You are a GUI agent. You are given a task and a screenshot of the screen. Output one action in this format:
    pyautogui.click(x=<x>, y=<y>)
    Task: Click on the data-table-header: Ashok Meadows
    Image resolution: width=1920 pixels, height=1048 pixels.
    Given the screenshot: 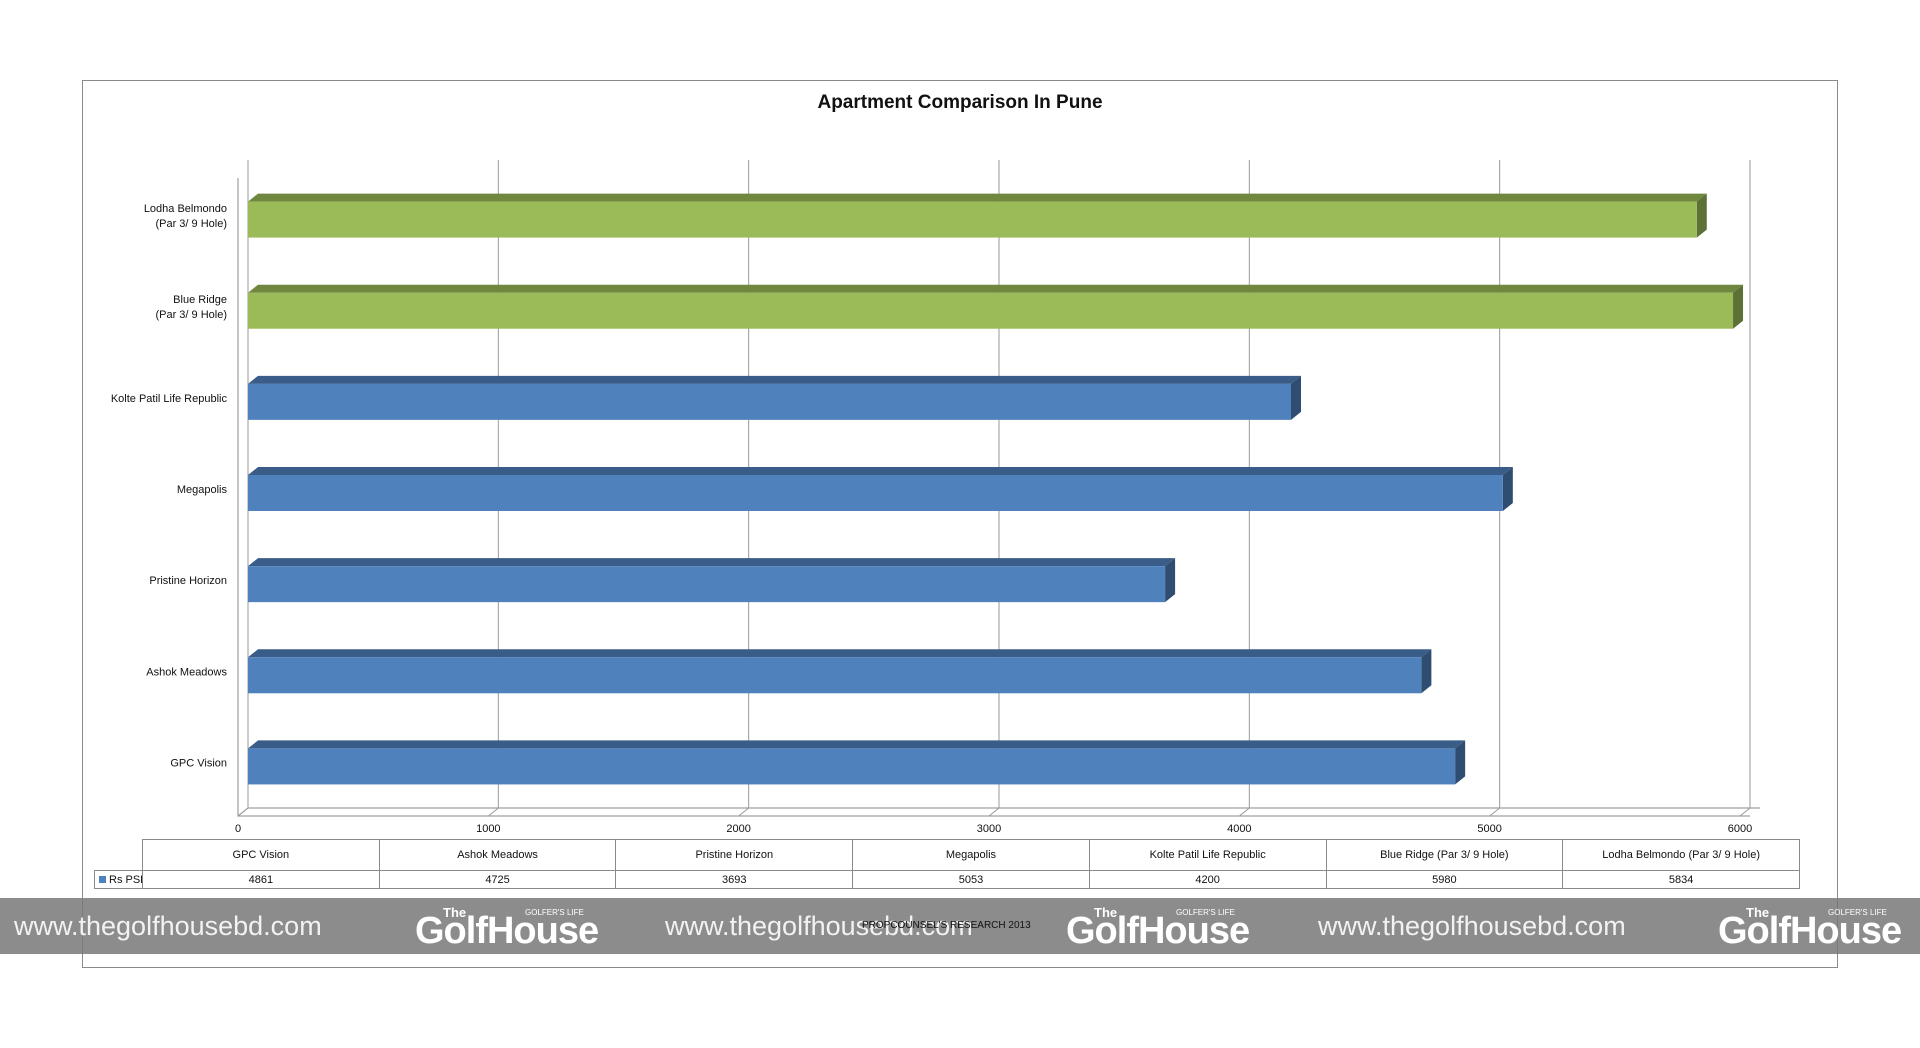 What is the action you would take?
    pyautogui.click(x=497, y=855)
    